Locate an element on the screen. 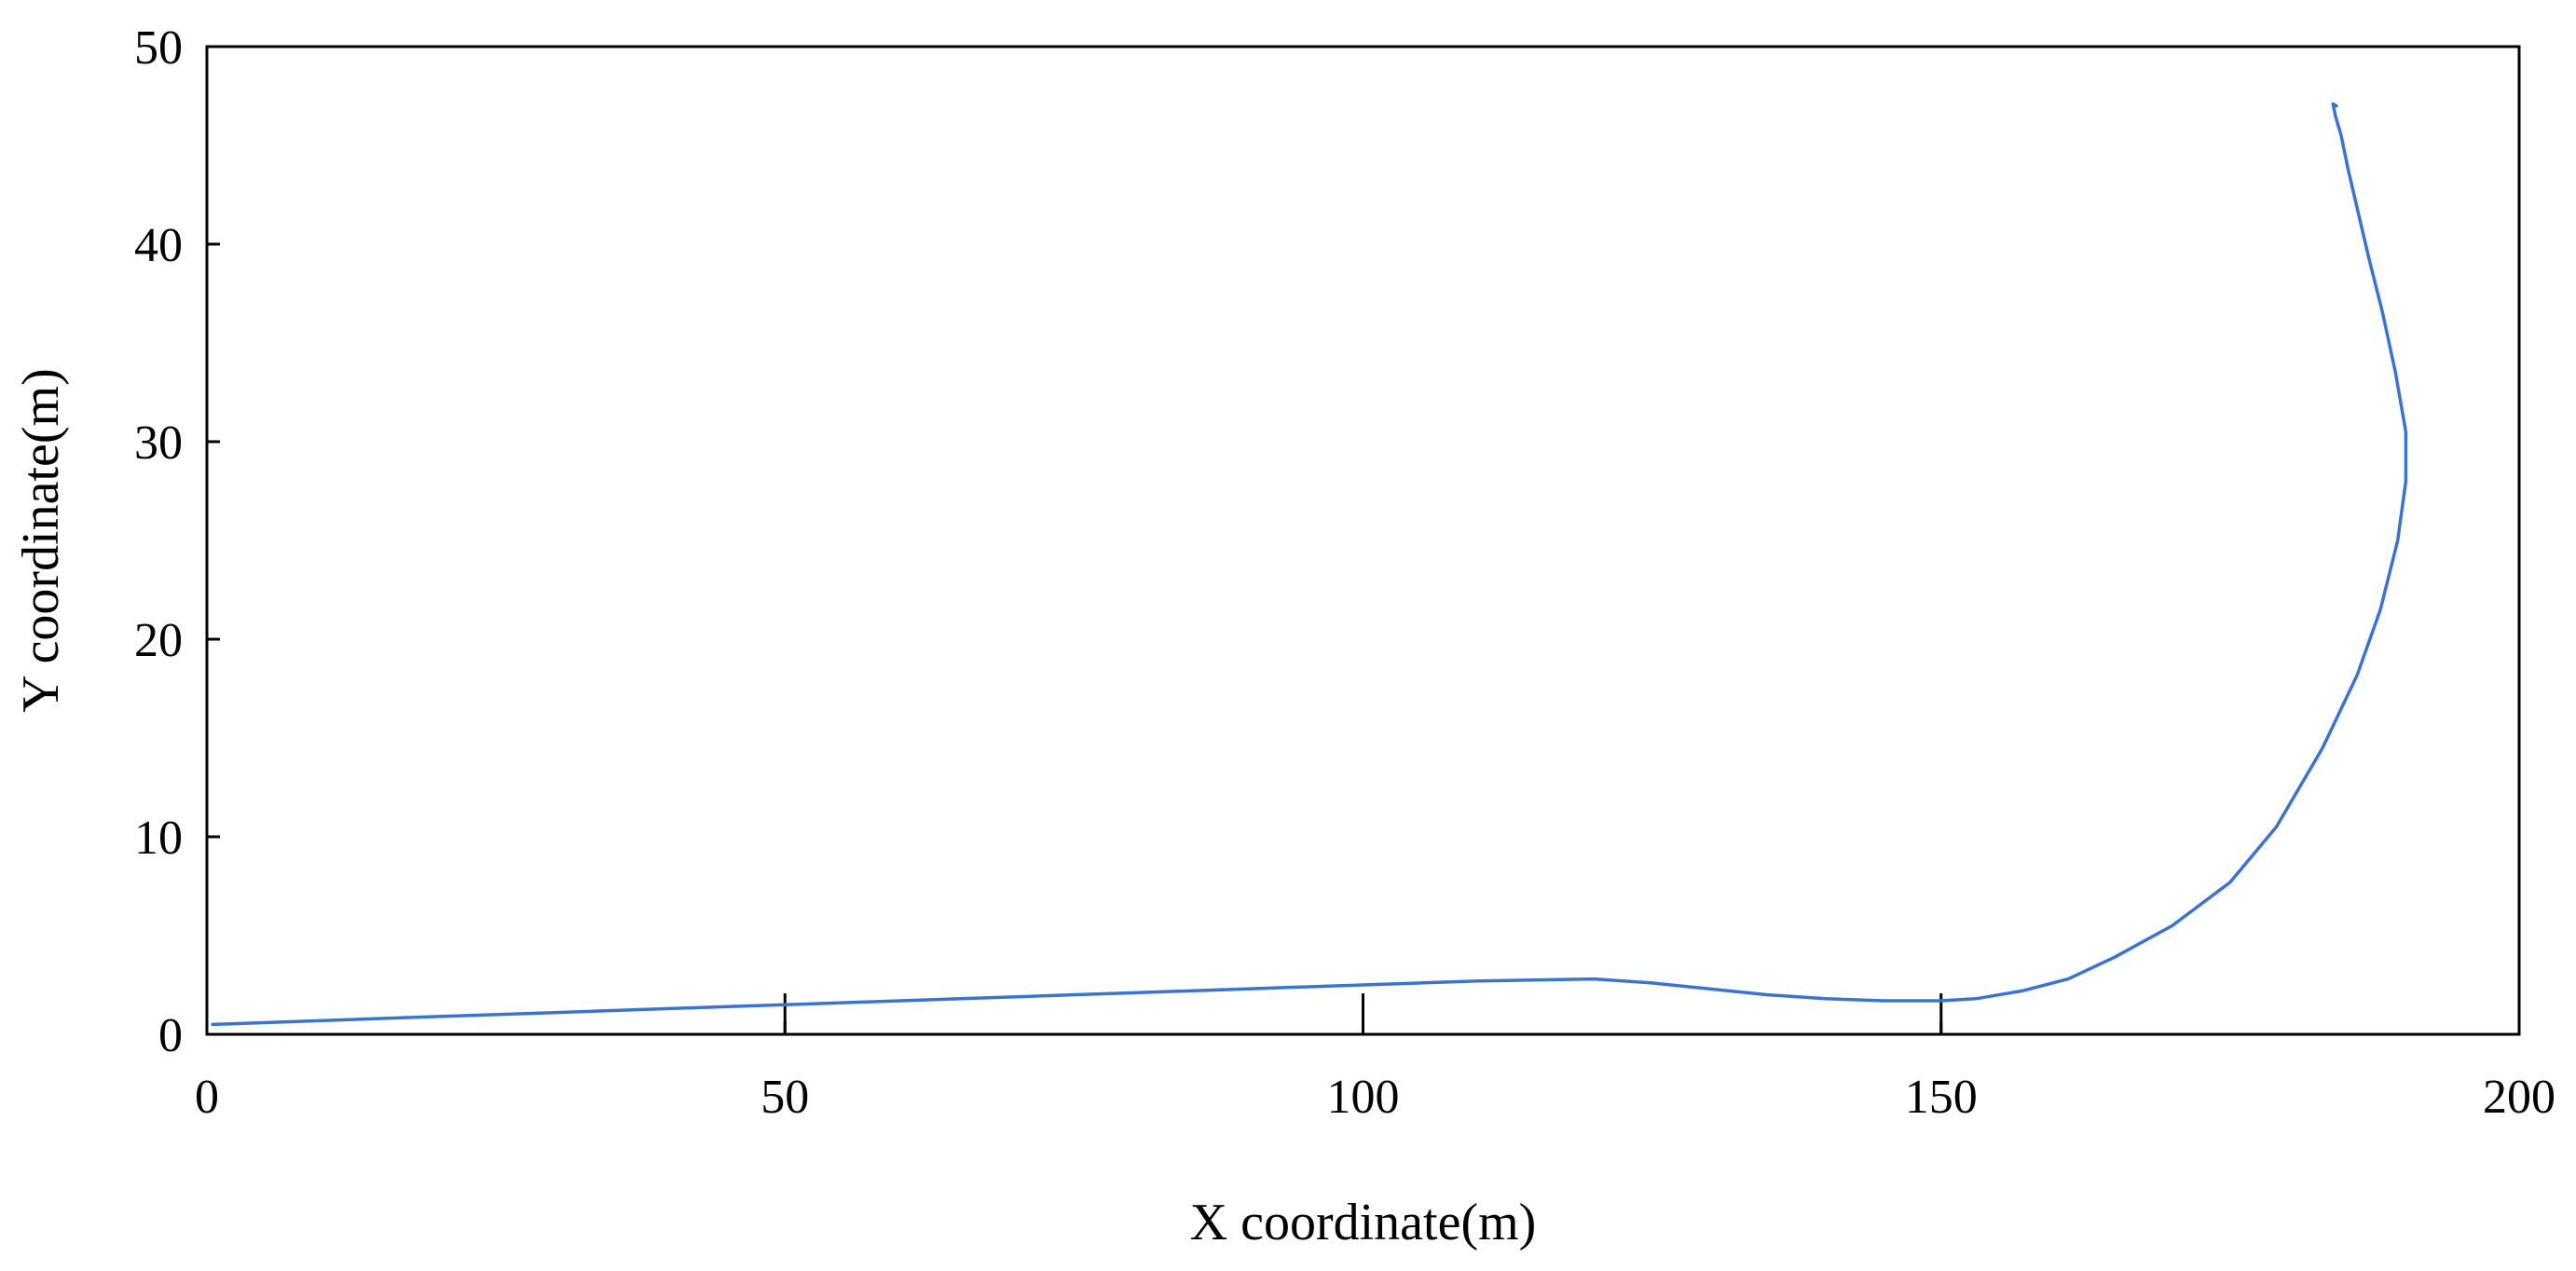  x-axis-ticks: 0 50 100 150 200 is located at coordinates (1375, 1072).